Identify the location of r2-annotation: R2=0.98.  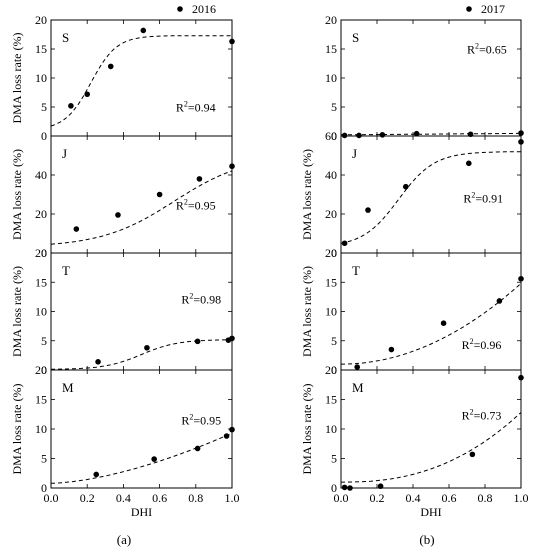
(201, 298).